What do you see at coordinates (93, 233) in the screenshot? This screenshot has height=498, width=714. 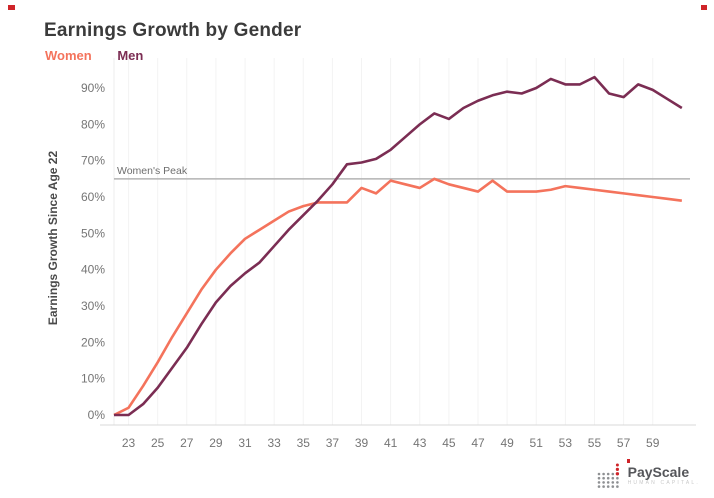 I see `y-tick-label: 50%` at bounding box center [93, 233].